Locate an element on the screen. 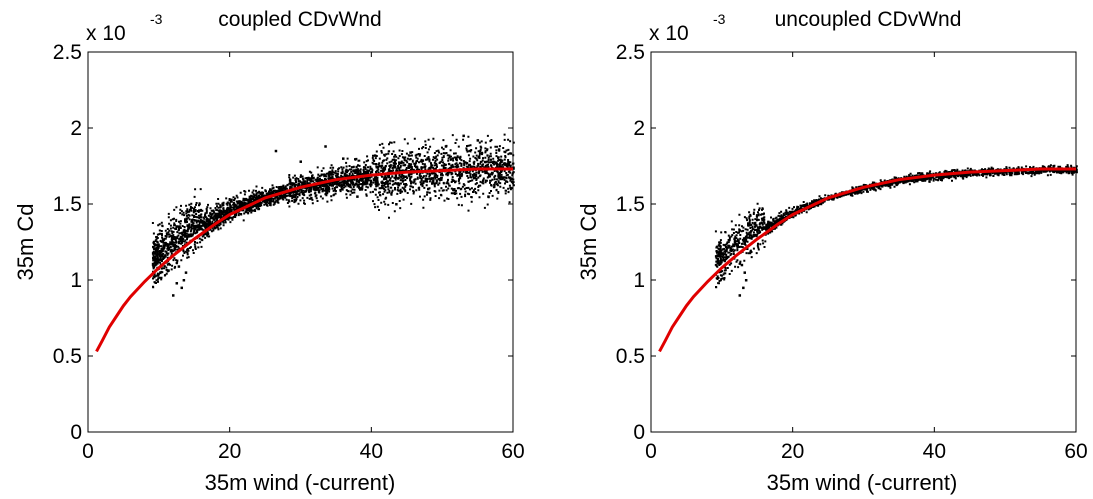  scatter-points is located at coordinates (333, 211).